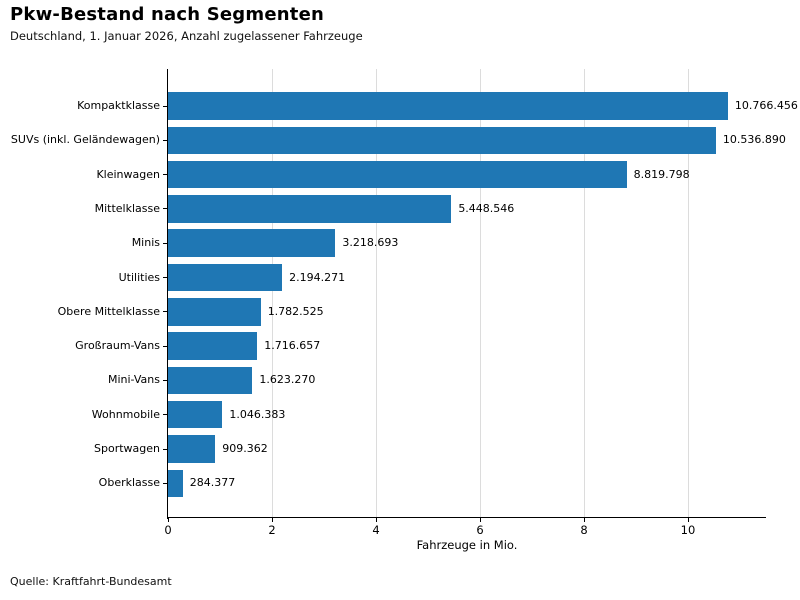 Image resolution: width=800 pixels, height=600 pixels. What do you see at coordinates (139, 277) in the screenshot?
I see `bar-category-label: Utilities` at bounding box center [139, 277].